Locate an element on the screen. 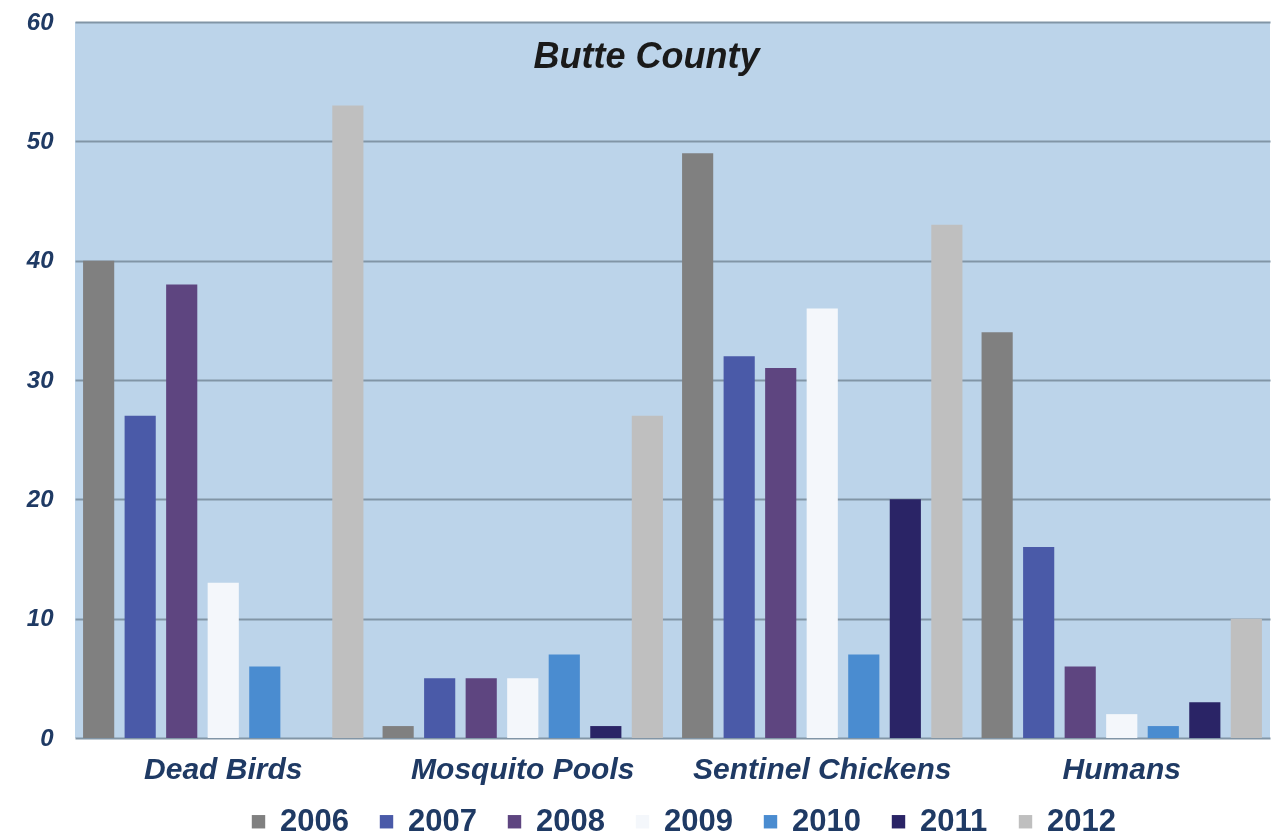  legend-label: 2009 is located at coordinates (698, 817).